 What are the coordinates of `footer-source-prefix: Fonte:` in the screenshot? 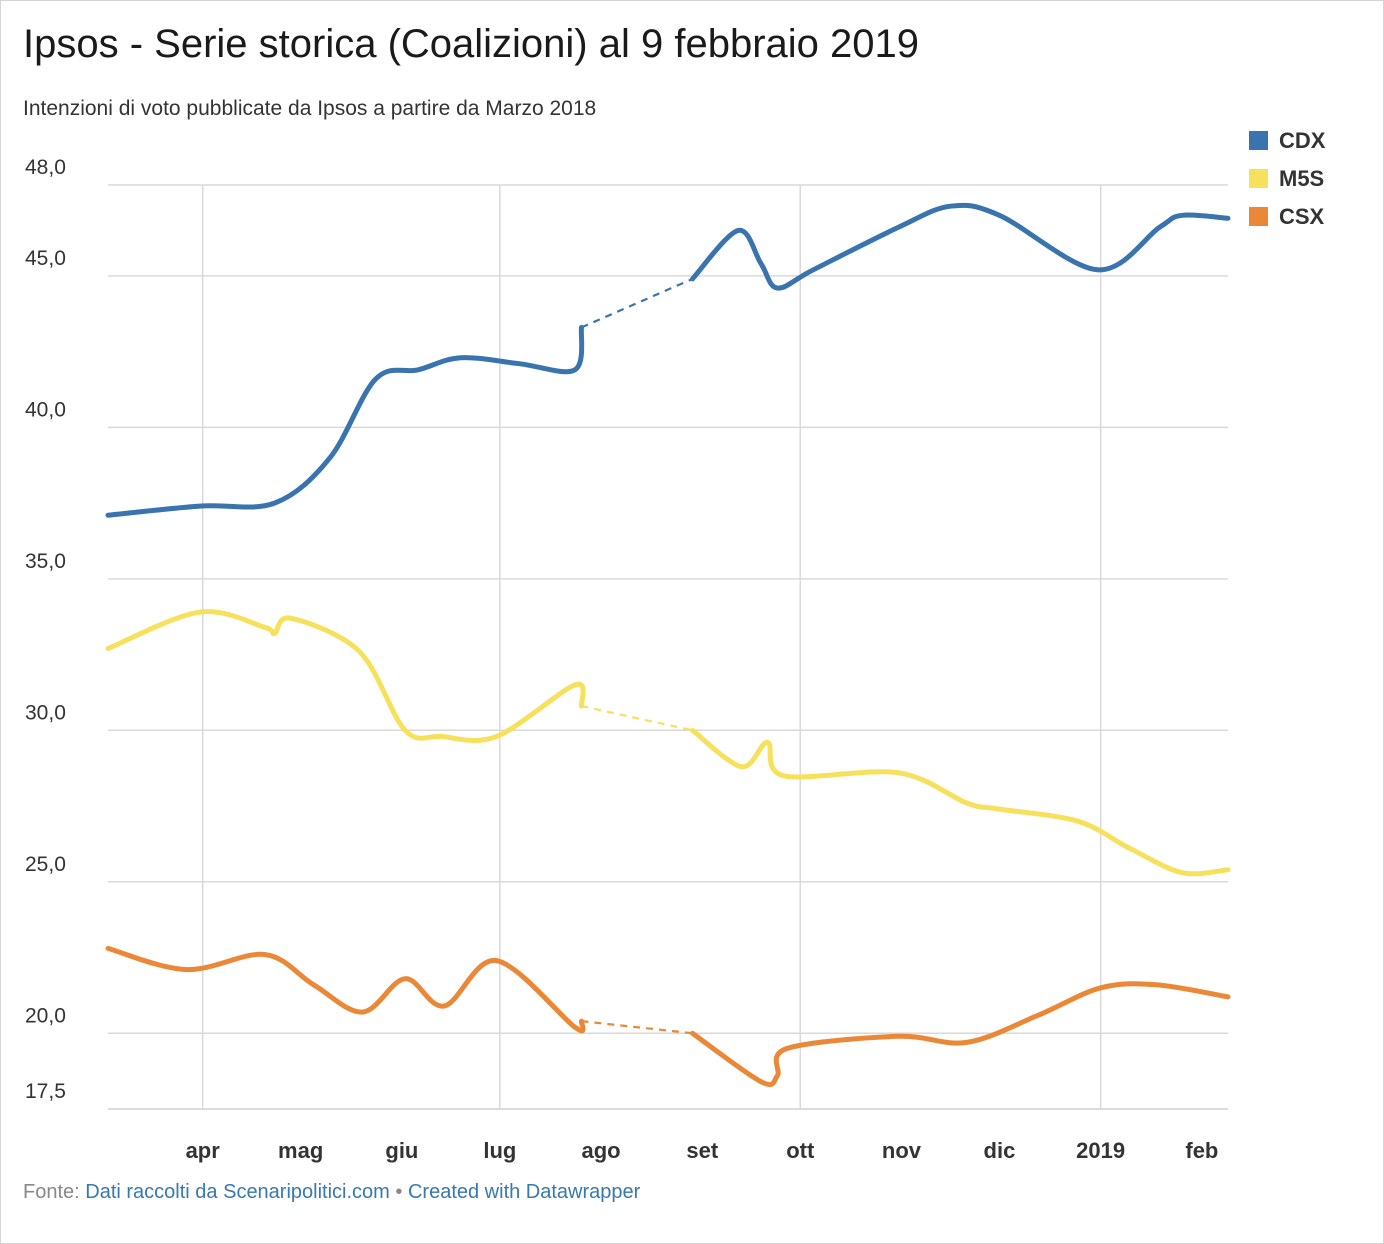 It's located at (51, 1192).